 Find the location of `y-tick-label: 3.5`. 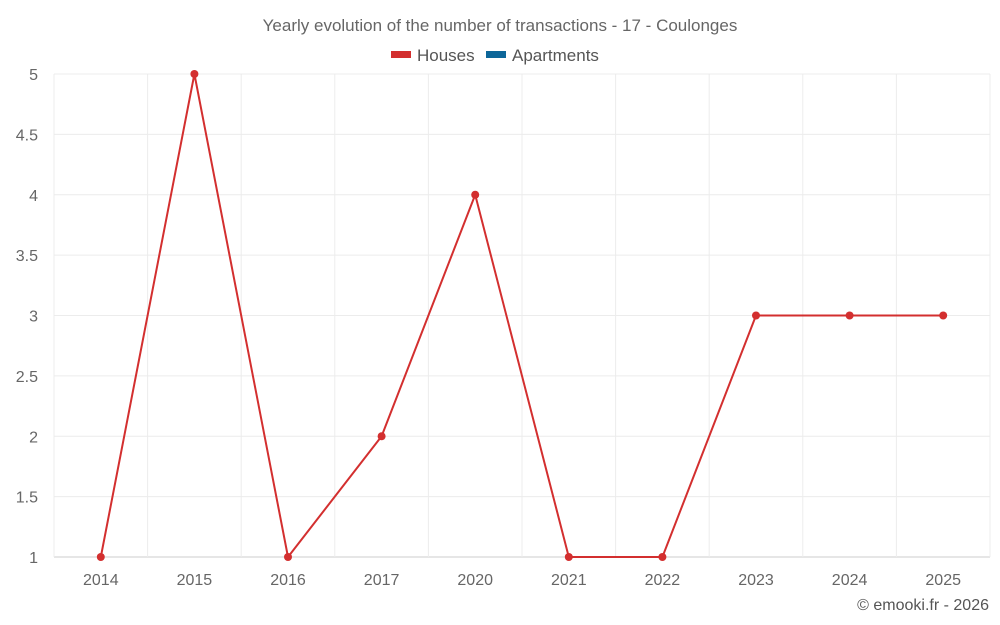

y-tick-label: 3.5 is located at coordinates (27, 256).